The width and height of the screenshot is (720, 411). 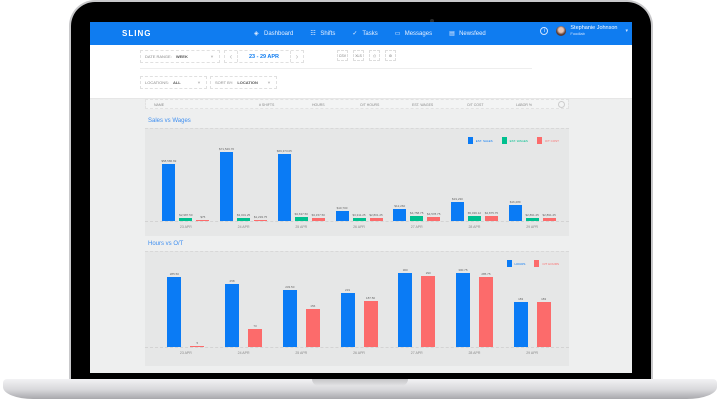 What do you see at coordinates (374, 55) in the screenshot?
I see `print-button: ⎙` at bounding box center [374, 55].